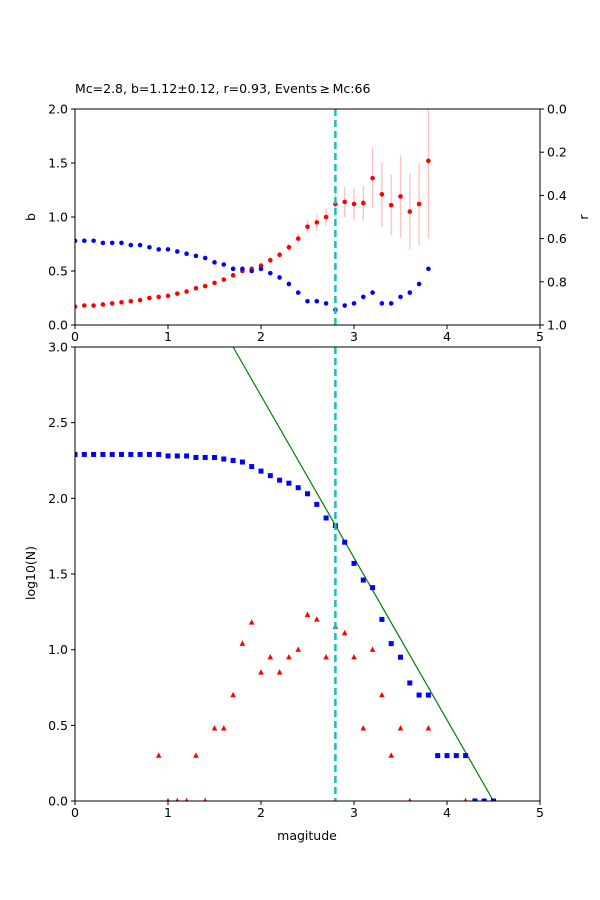 Image resolution: width=600 pixels, height=900 pixels. Describe the element at coordinates (58, 347) in the screenshot. I see `y-tick-label: 3.0` at that location.